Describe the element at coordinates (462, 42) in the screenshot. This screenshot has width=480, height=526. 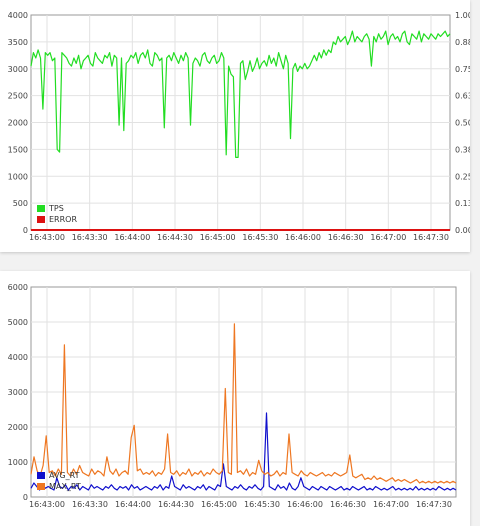
I see `y2-tick-label: 0.88` at that location.